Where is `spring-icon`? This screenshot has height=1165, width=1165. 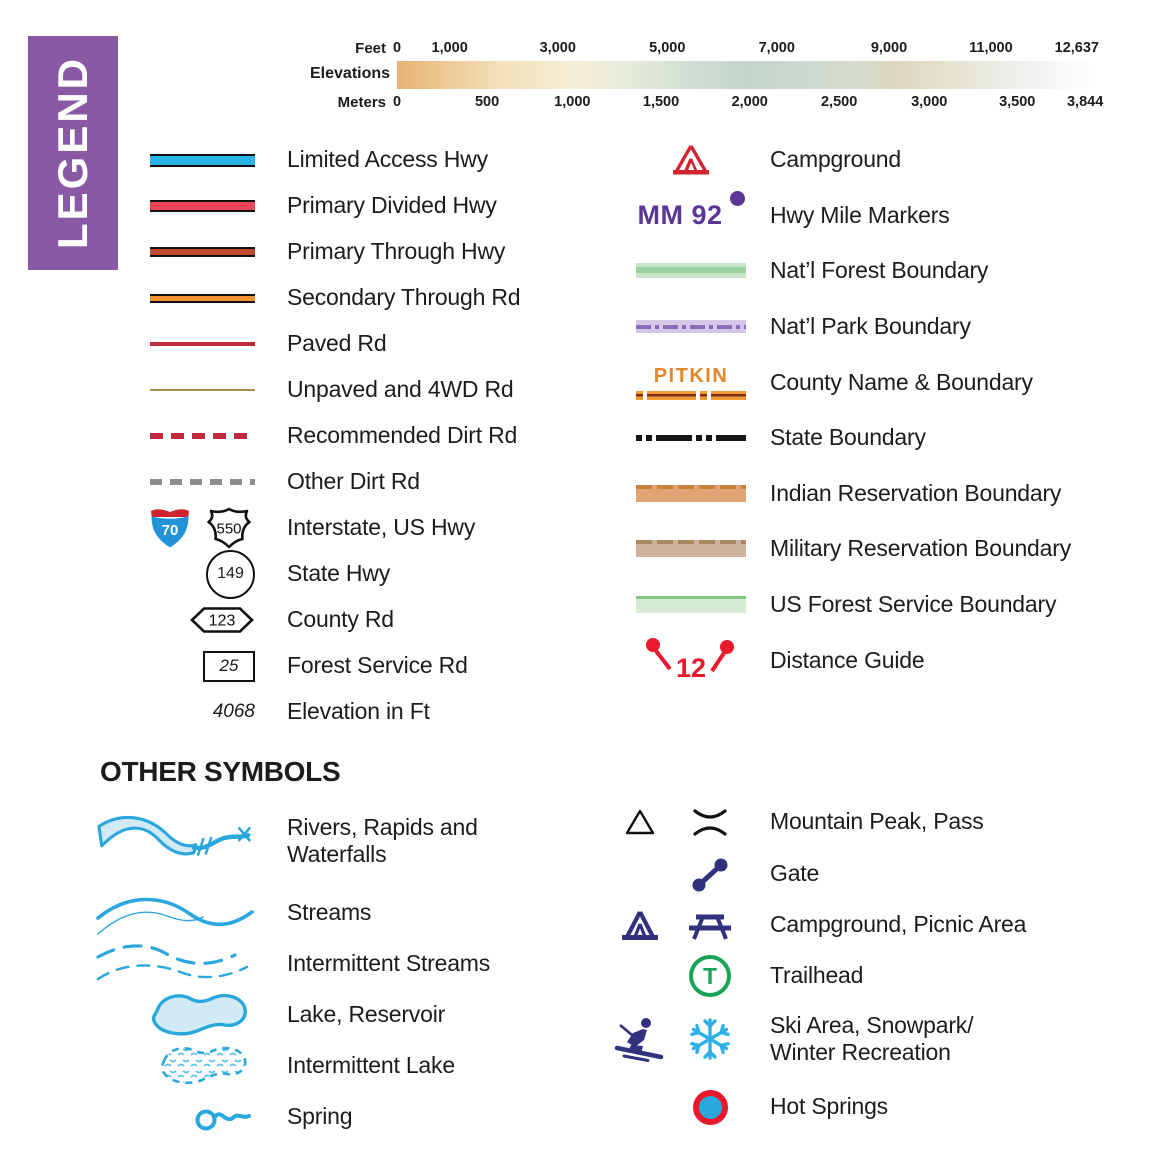 spring-icon is located at coordinates (223, 1119).